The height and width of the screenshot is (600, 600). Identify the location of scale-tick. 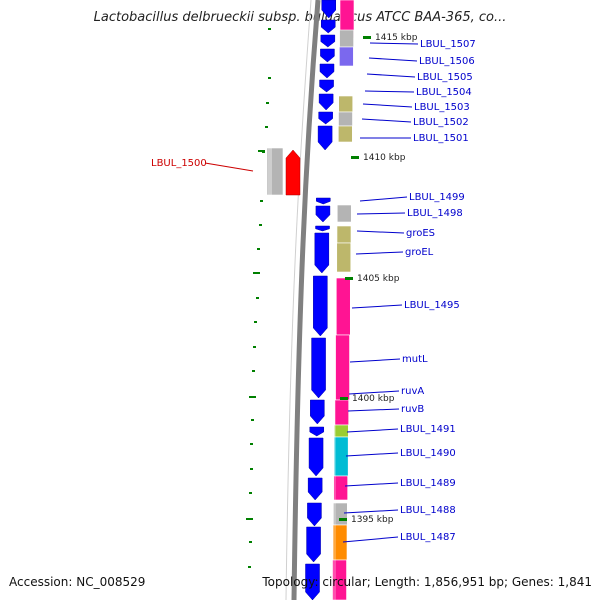
(367, 37).